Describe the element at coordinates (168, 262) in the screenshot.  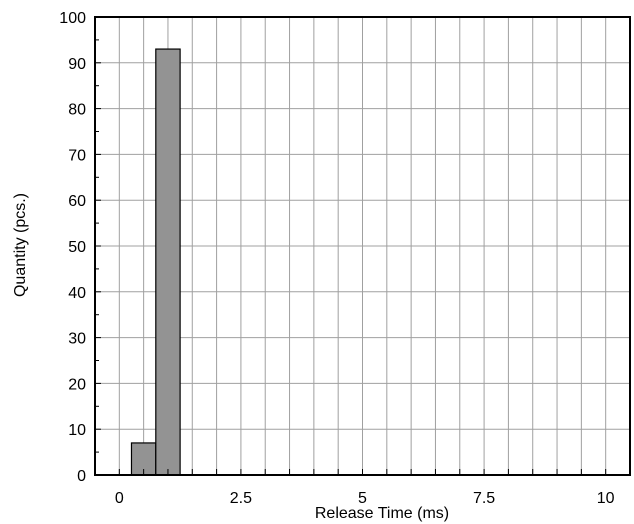
I see `histogram-bar` at that location.